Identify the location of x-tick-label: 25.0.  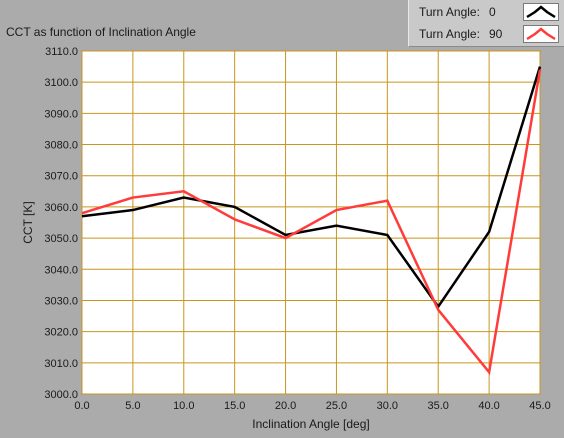
(336, 406).